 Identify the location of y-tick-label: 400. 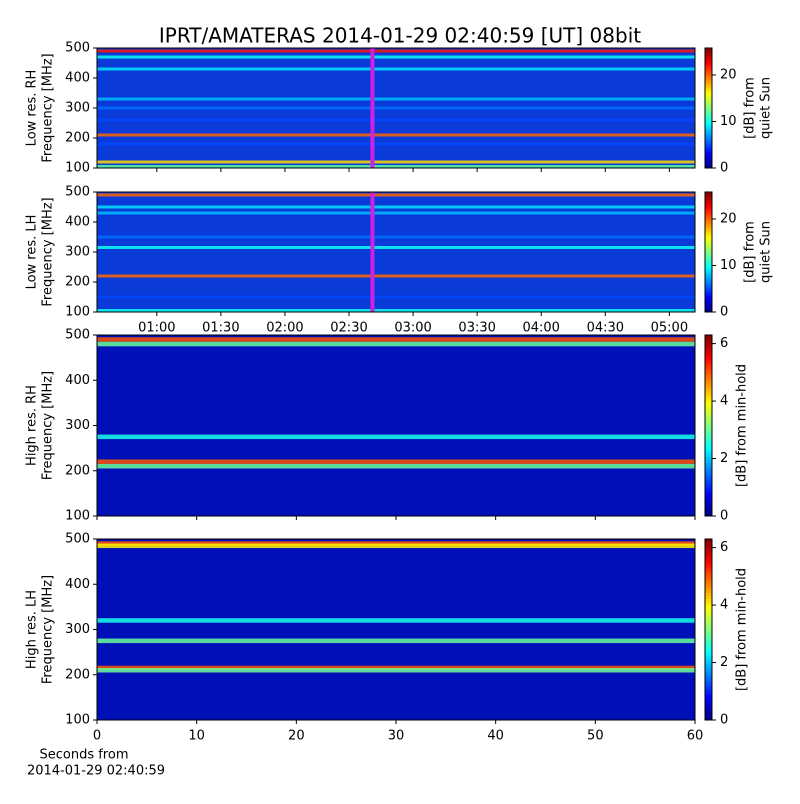
(77, 380).